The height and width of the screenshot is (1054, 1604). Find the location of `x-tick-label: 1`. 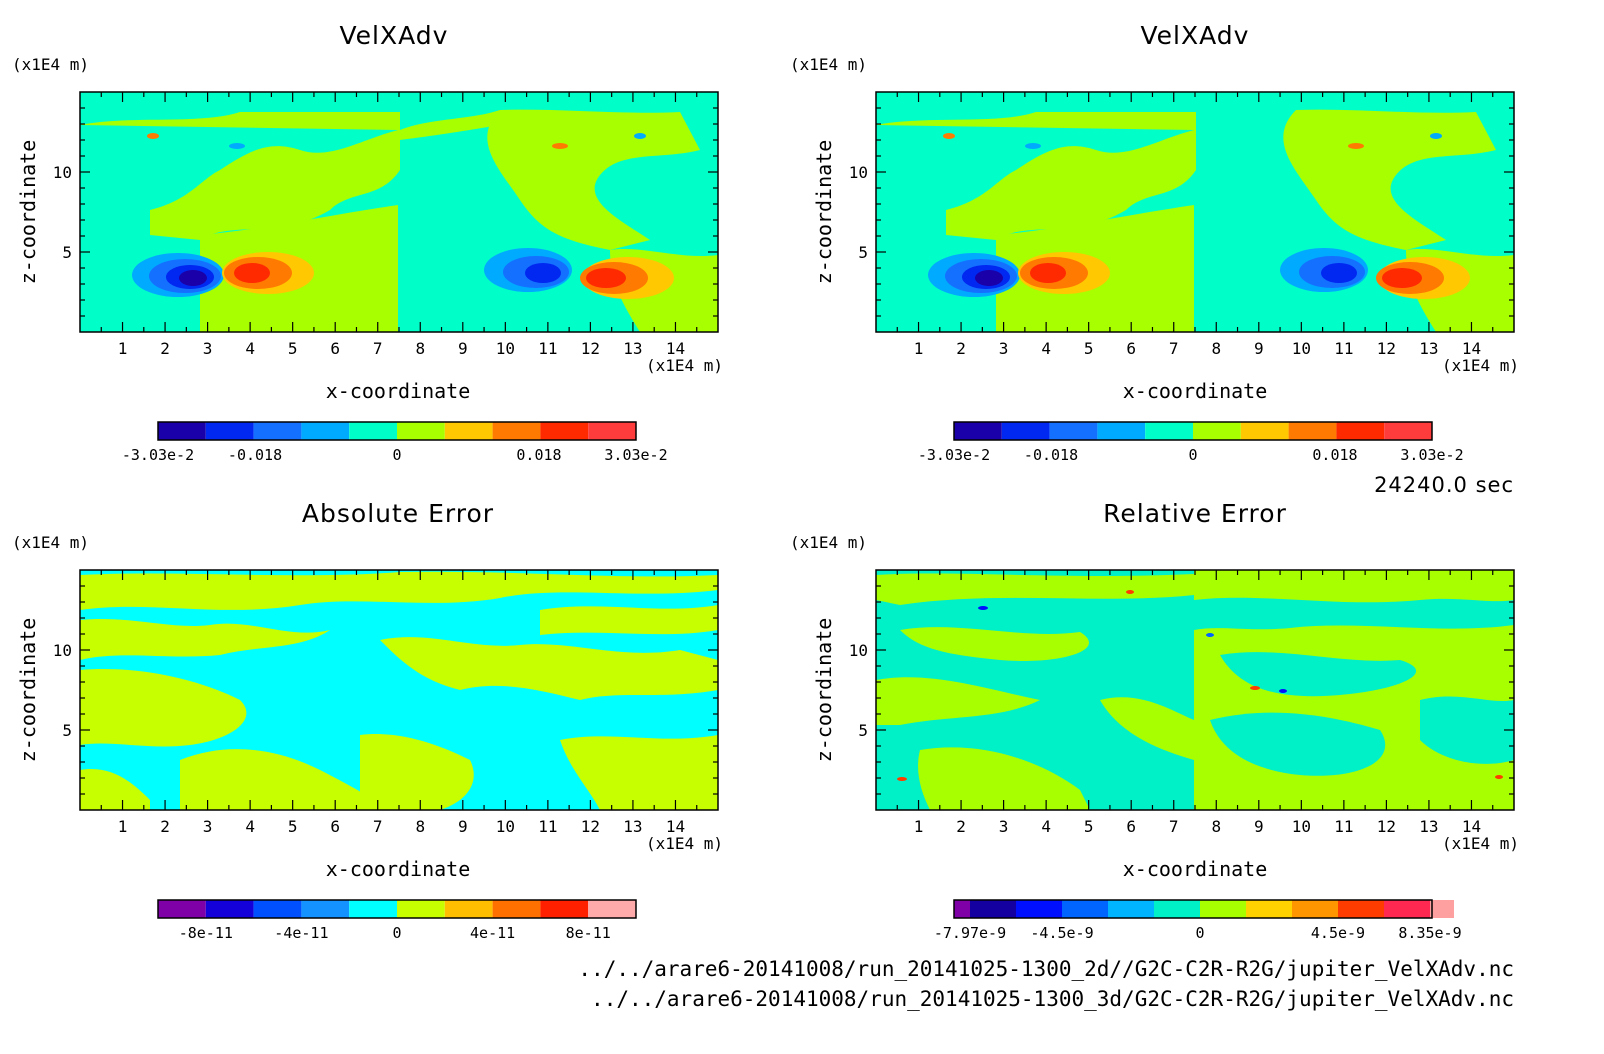

x-tick-label: 1 is located at coordinates (123, 826).